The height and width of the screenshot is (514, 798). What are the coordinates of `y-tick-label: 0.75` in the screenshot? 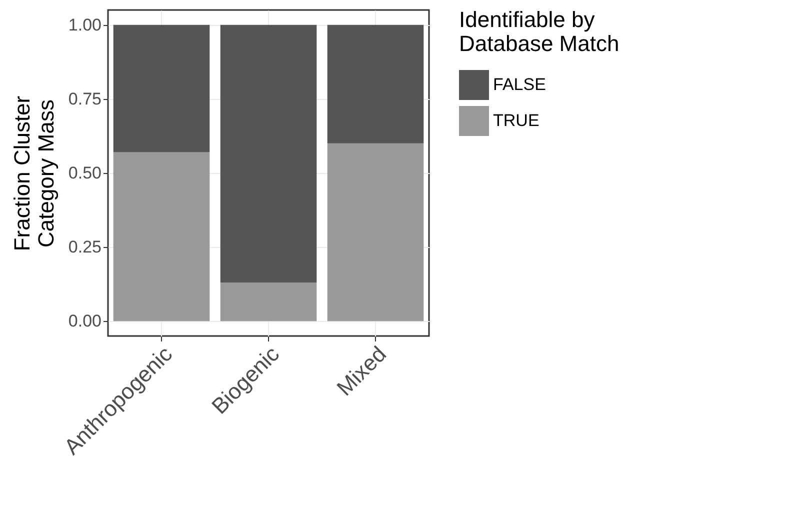 It's located at (85, 98).